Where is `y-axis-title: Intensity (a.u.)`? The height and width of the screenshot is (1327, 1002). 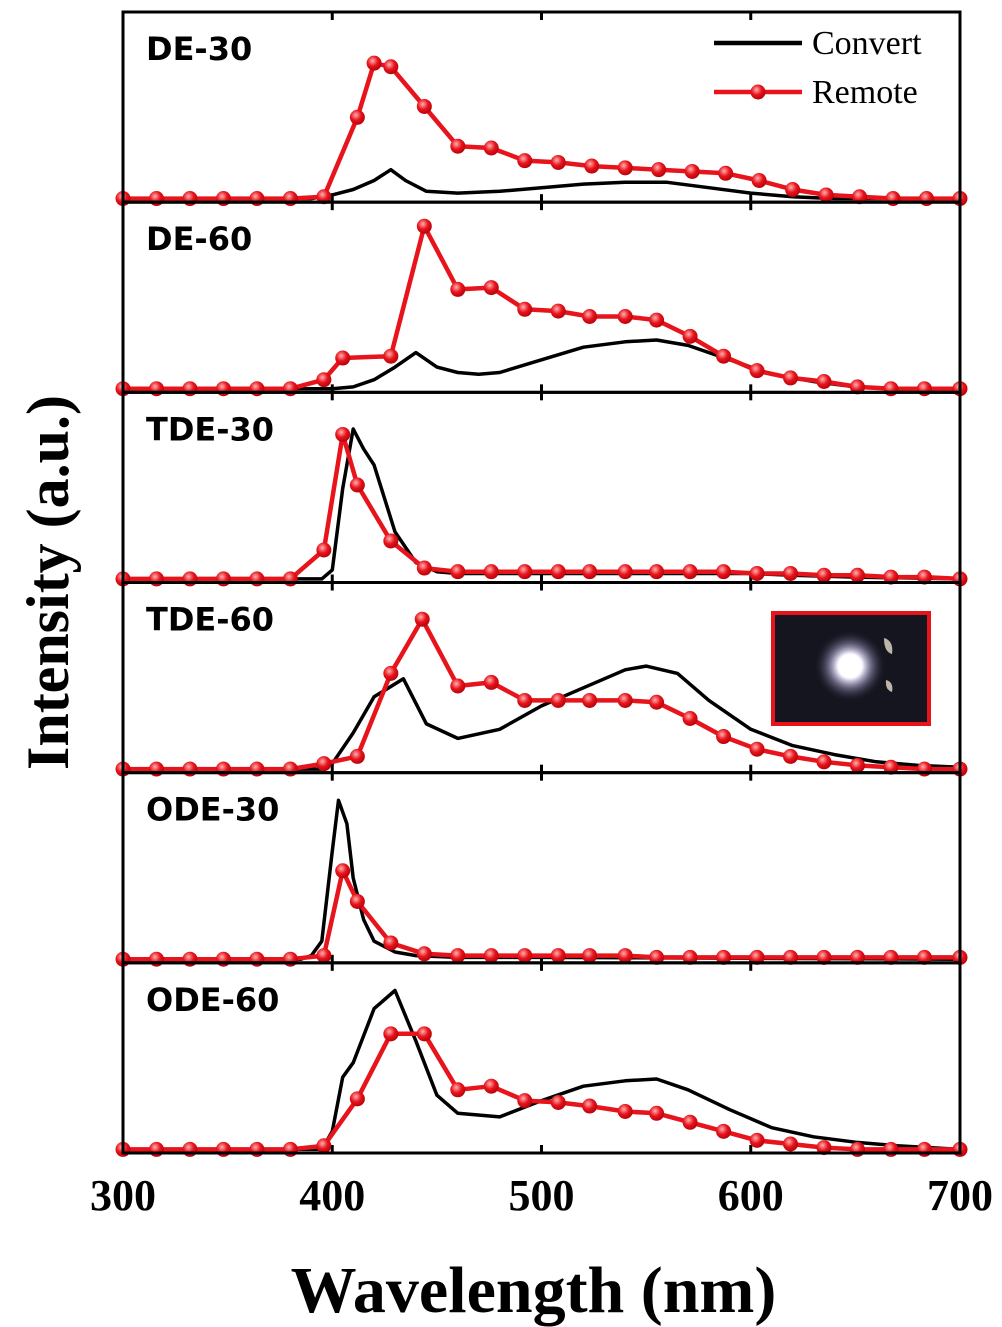 y-axis-title: Intensity (a.u.) is located at coordinates (48, 582).